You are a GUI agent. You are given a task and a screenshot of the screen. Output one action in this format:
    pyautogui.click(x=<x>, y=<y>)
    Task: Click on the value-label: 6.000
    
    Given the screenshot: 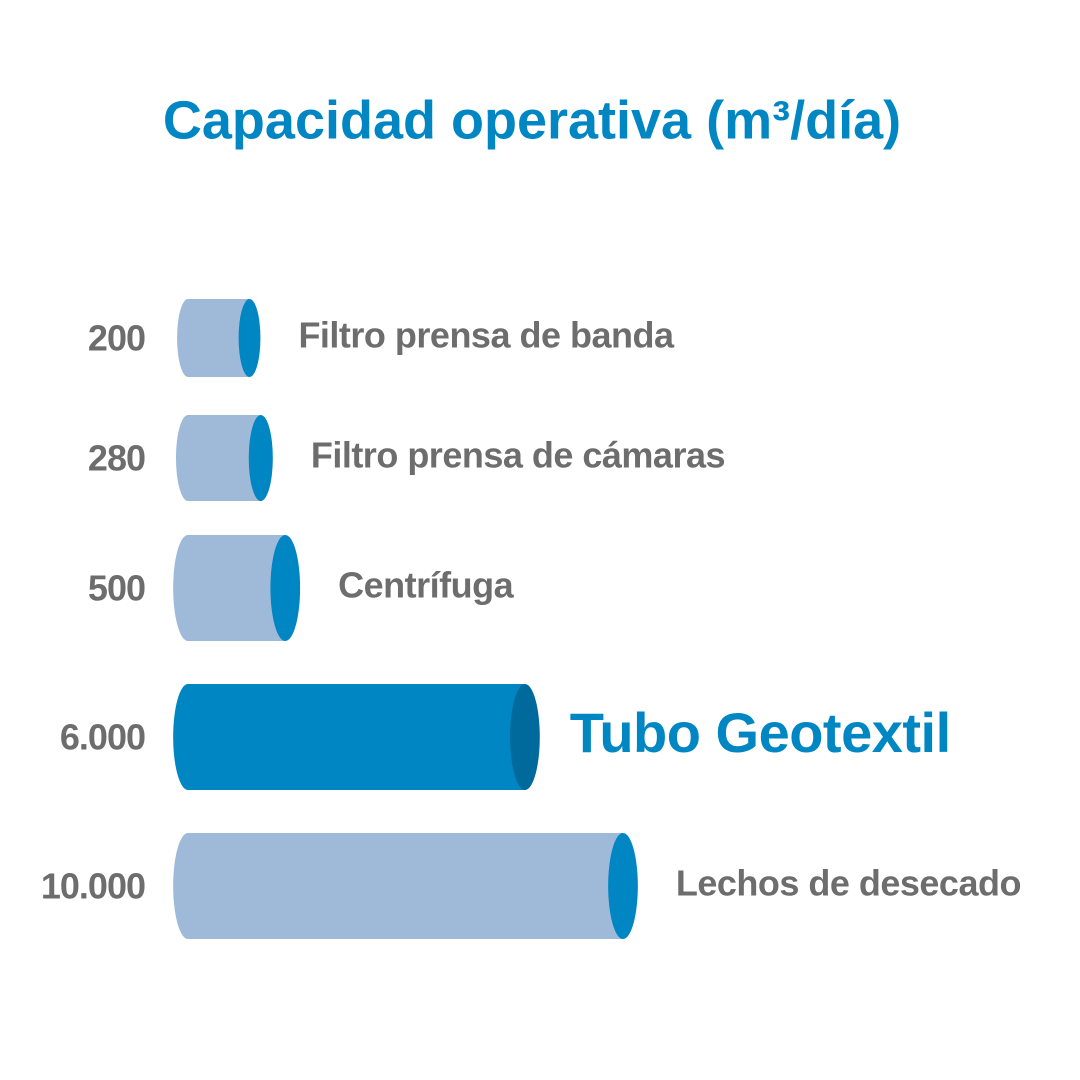 What is the action you would take?
    pyautogui.click(x=102, y=737)
    